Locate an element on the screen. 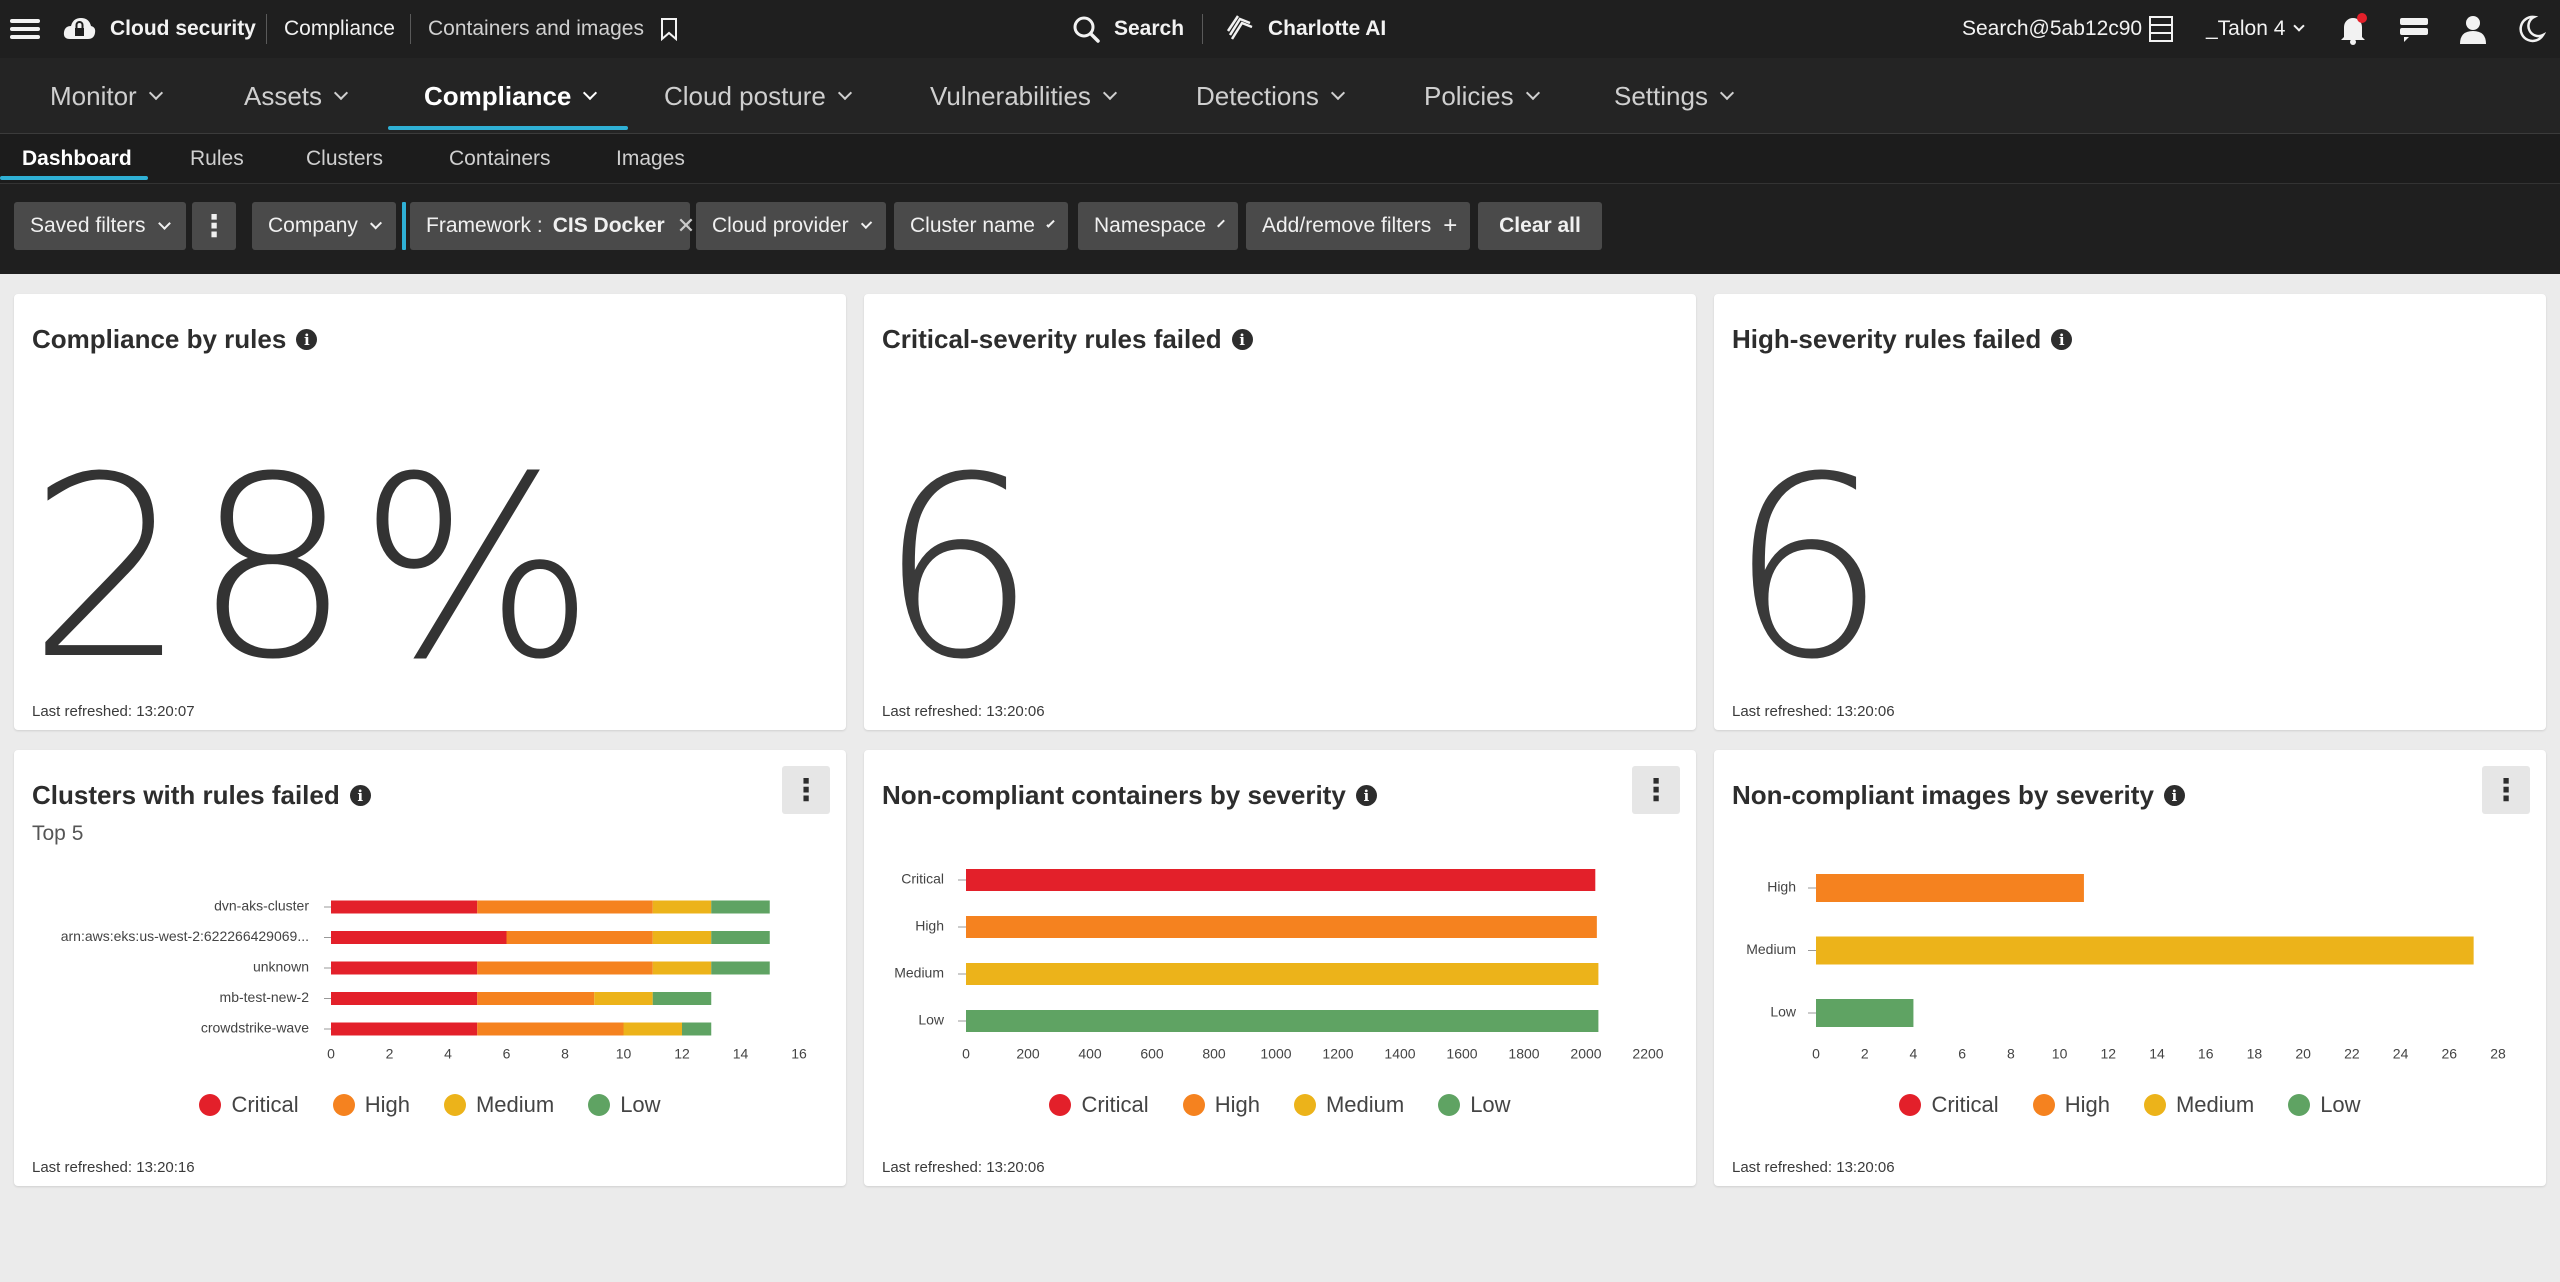  nav-policies: Policies is located at coordinates (1482, 96).